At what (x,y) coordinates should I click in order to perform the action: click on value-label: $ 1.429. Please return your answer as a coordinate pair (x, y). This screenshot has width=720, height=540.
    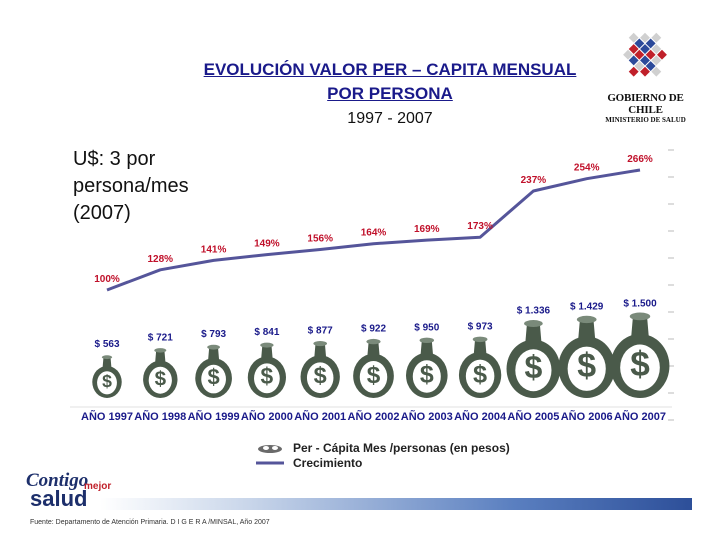
    Looking at the image, I should click on (587, 306).